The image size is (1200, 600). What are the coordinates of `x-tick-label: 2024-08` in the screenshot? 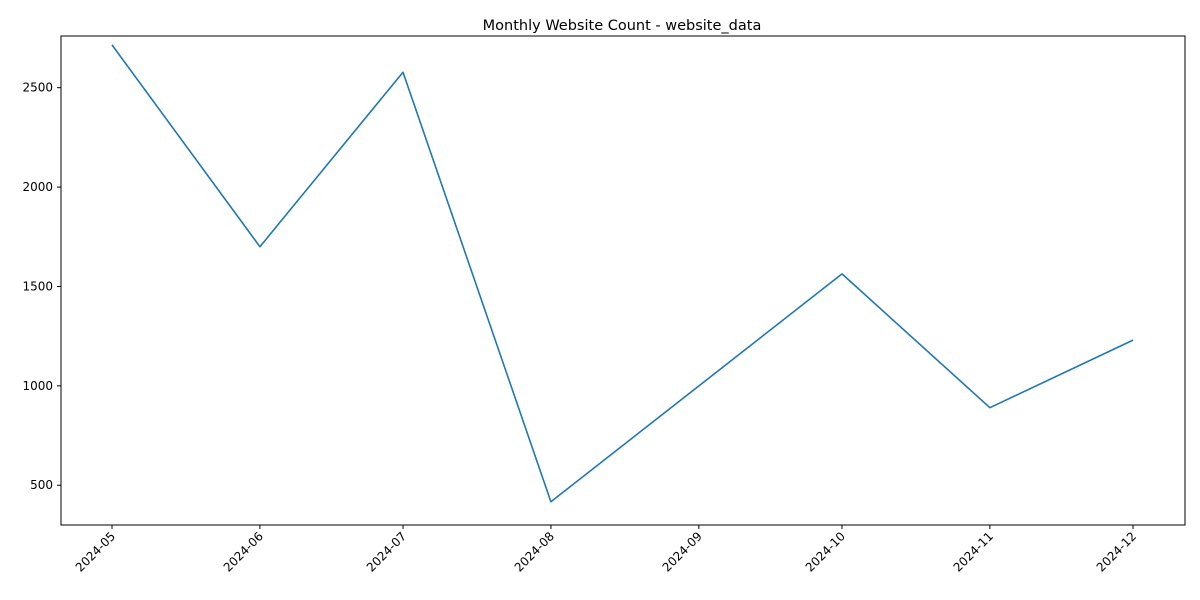 It's located at (534, 551).